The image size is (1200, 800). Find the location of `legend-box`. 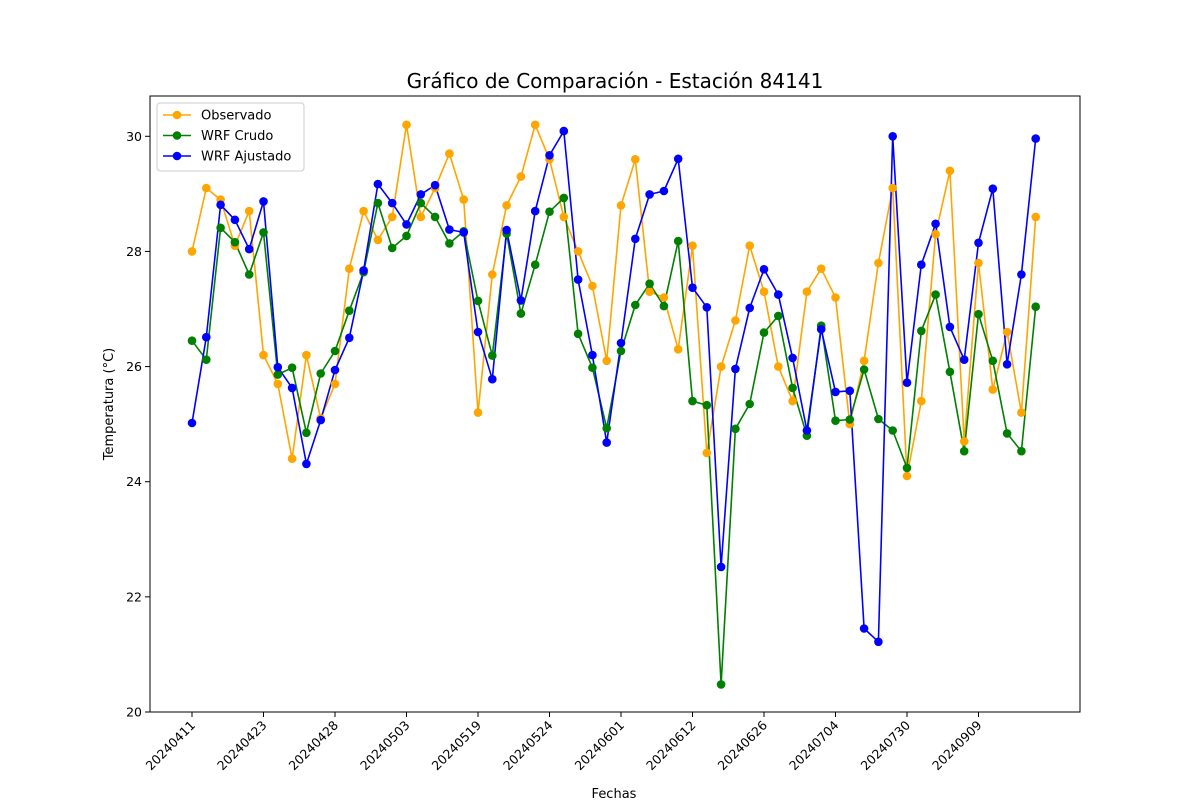

legend-box is located at coordinates (230, 137).